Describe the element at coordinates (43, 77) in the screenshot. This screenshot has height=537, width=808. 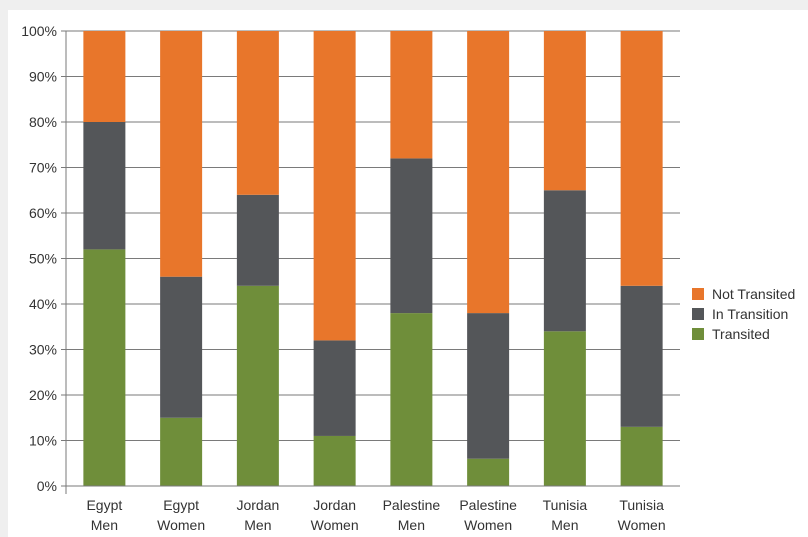
I see `y-tick-label: 90%` at that location.